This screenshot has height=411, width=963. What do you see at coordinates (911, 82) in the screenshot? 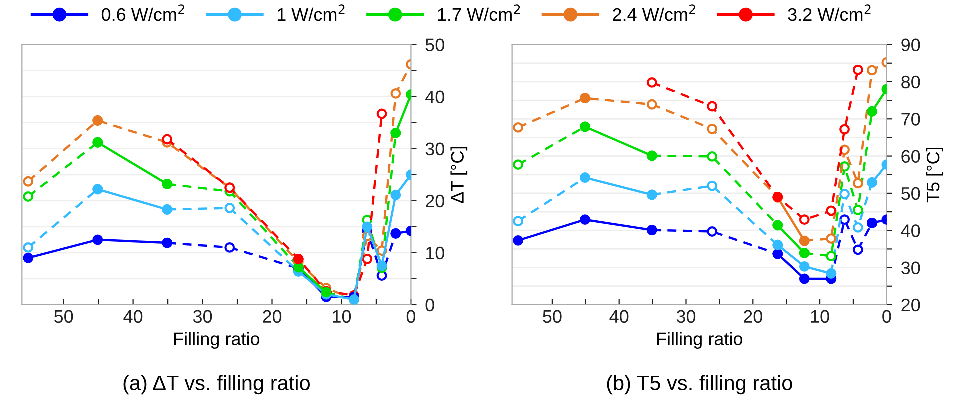
I see `y-tick-label: 80` at bounding box center [911, 82].